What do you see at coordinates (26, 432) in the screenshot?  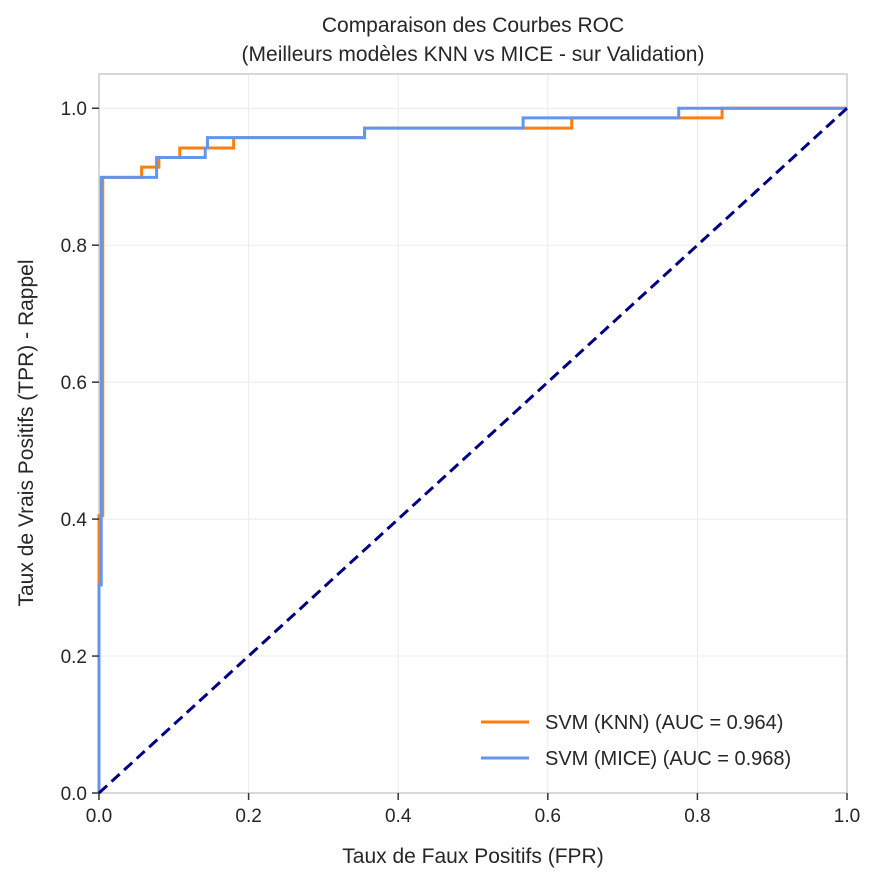 I see `y-axis-label: Taux de Vrais Positifs (TPR) - Rappel` at bounding box center [26, 432].